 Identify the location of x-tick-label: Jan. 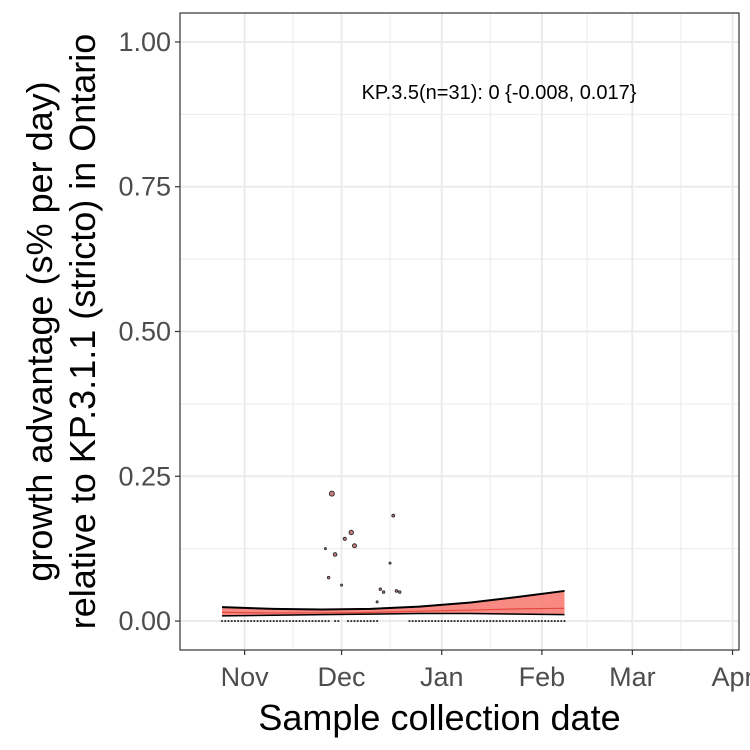
(442, 677).